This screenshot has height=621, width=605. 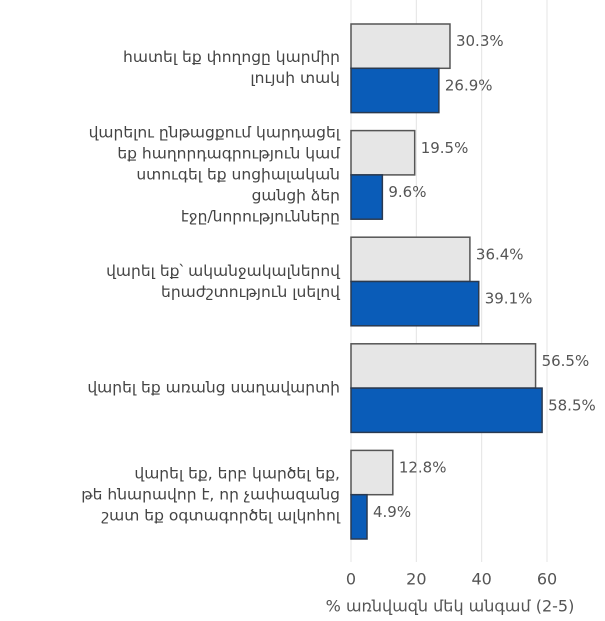 I want to click on value-label: 39.1%, so click(x=509, y=299).